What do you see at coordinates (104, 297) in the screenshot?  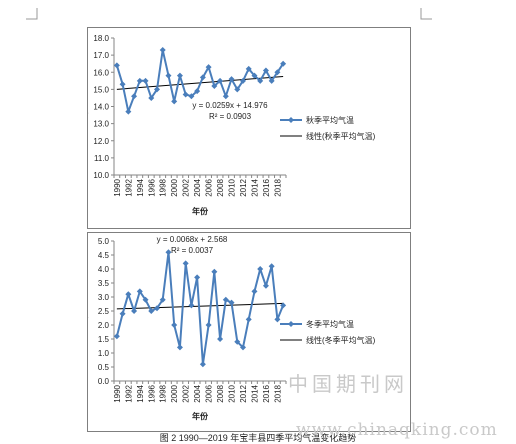 I see `winter-y-tick-label: 3.0` at bounding box center [104, 297].